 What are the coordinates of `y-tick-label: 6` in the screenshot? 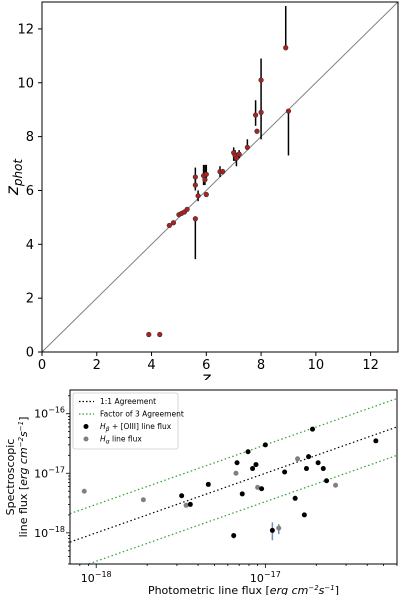 It's located at (30, 191).